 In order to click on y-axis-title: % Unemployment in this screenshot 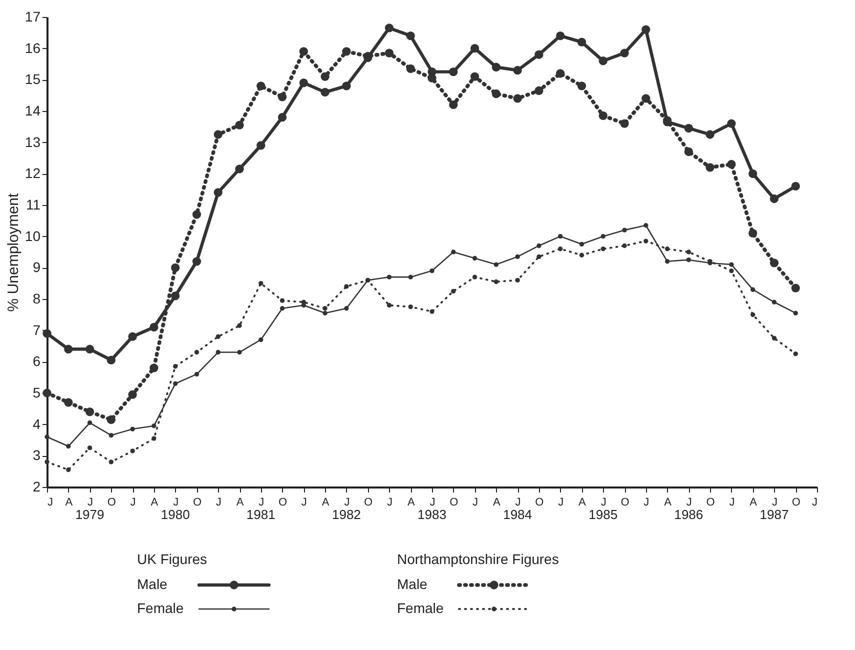, I will do `click(13, 252)`.